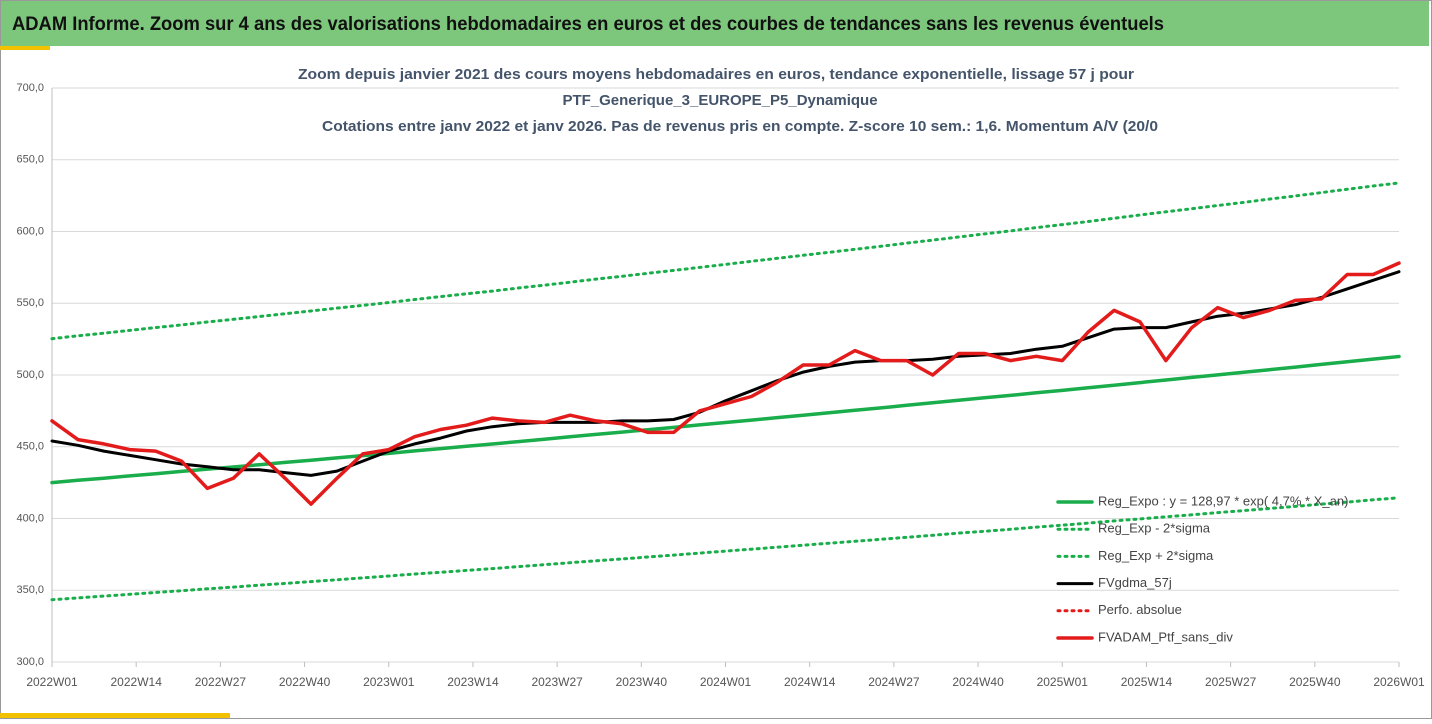  What do you see at coordinates (30, 88) in the screenshot?
I see `y-tick-label: 700,0` at bounding box center [30, 88].